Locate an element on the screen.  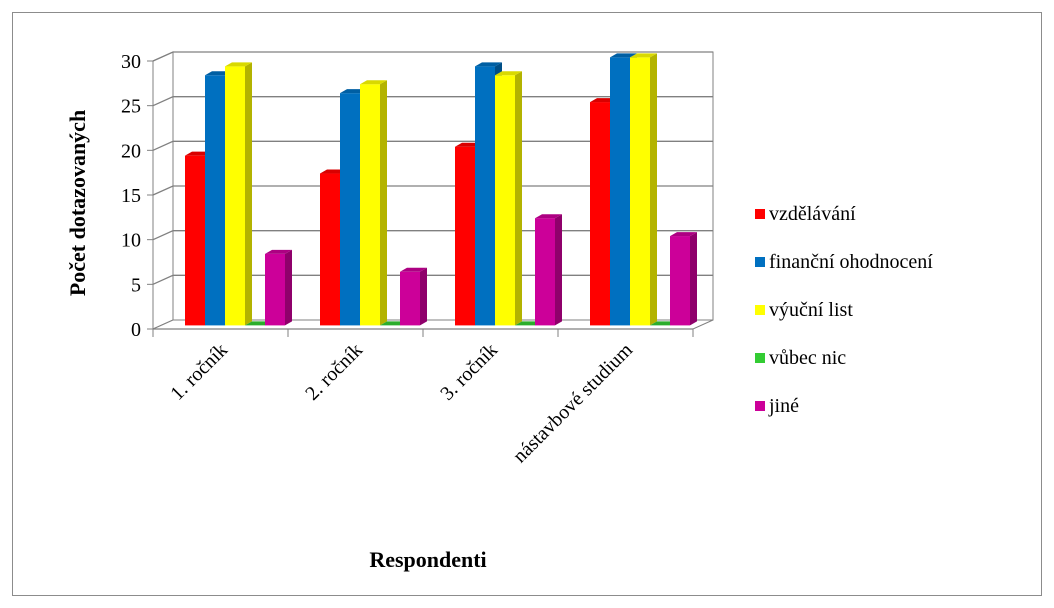
x-category-label: 2. ročník is located at coordinates (334, 372).